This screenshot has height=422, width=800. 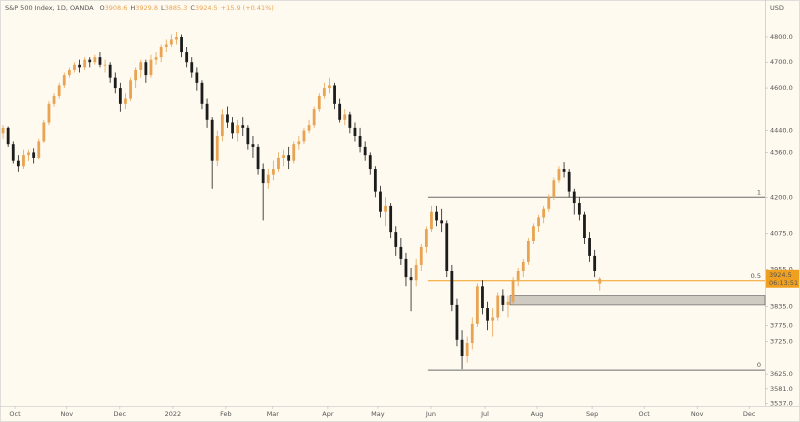 I want to click on fib-label: 0.5, so click(x=756, y=276).